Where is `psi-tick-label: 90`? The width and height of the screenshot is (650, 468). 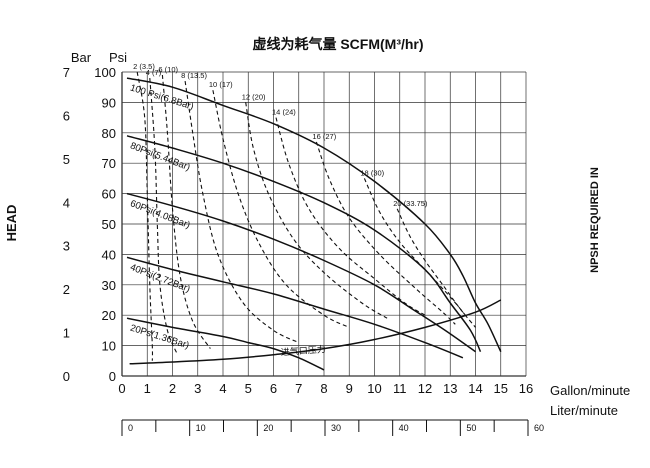 psi-tick-label: 90 is located at coordinates (109, 102).